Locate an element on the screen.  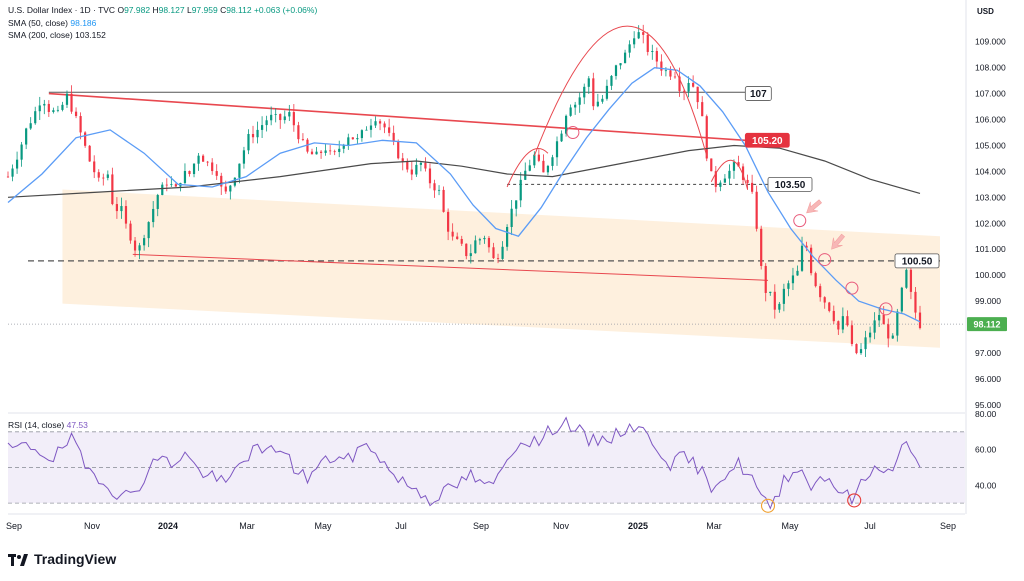
sma200-line is located at coordinates (464, 171).